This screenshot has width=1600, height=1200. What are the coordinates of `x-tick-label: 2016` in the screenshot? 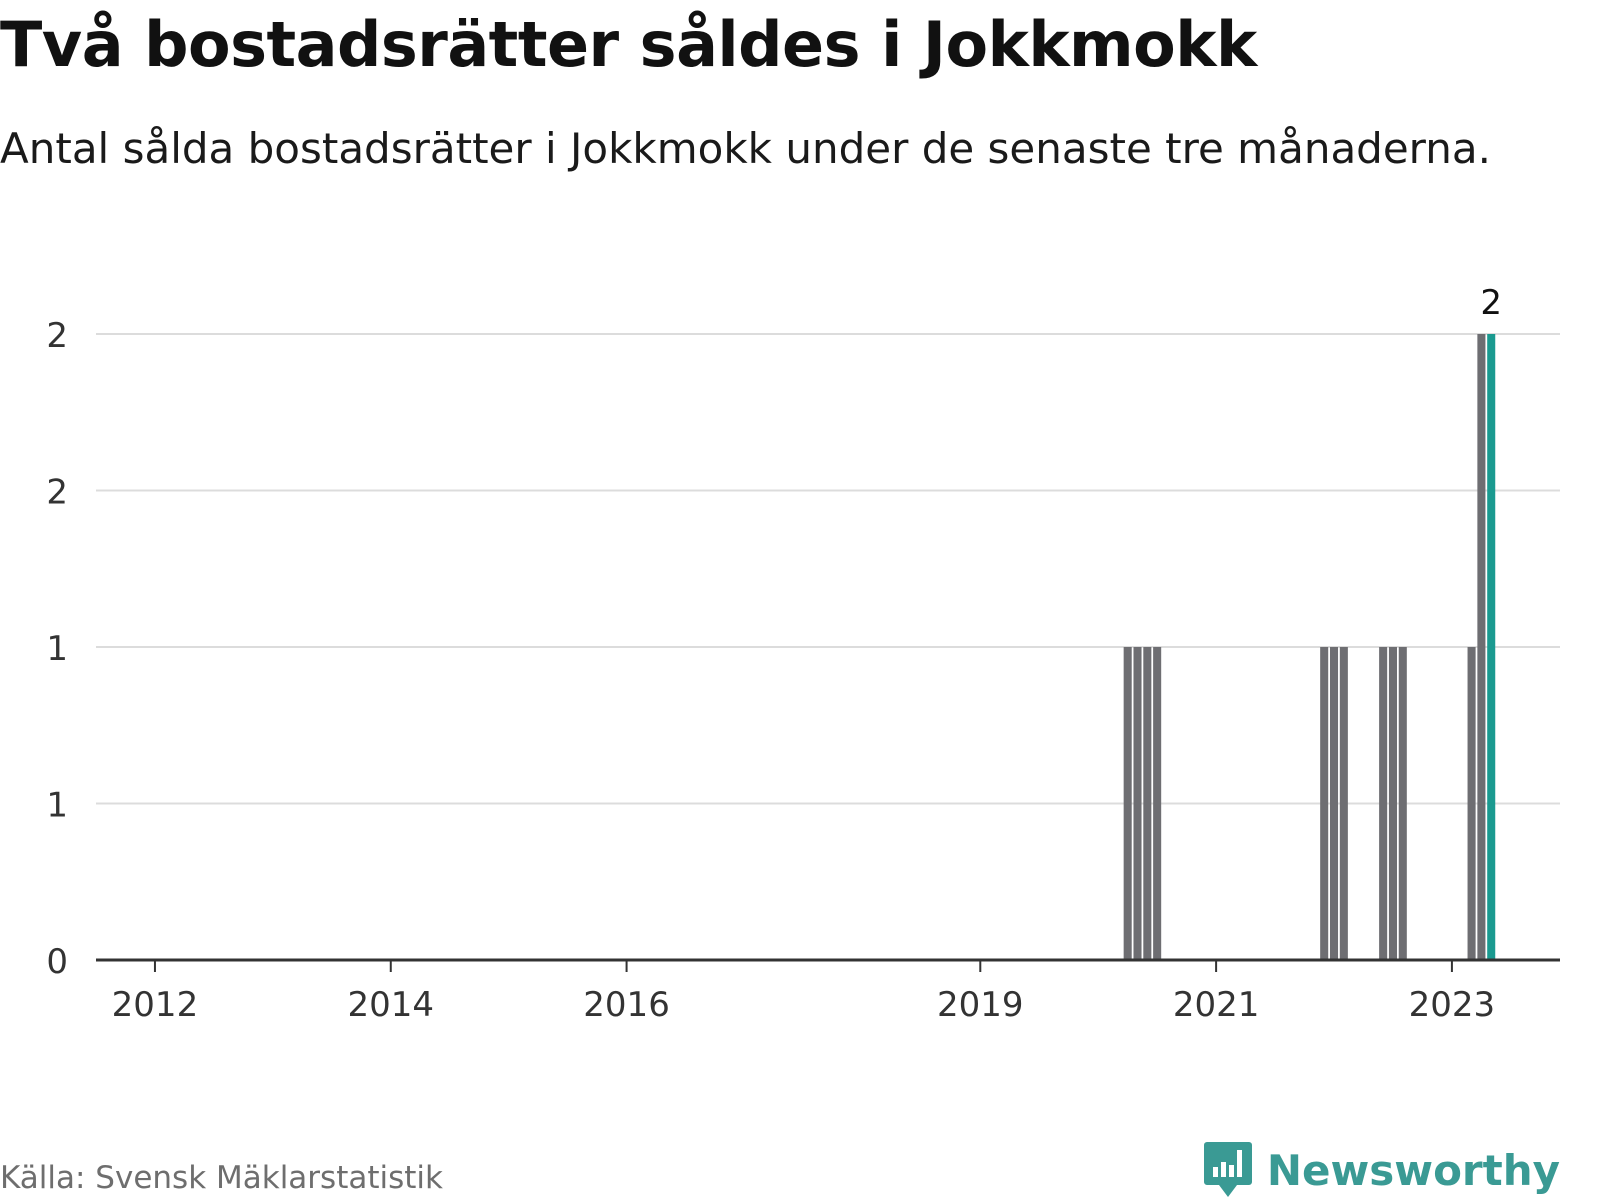 It's located at (626, 1005).